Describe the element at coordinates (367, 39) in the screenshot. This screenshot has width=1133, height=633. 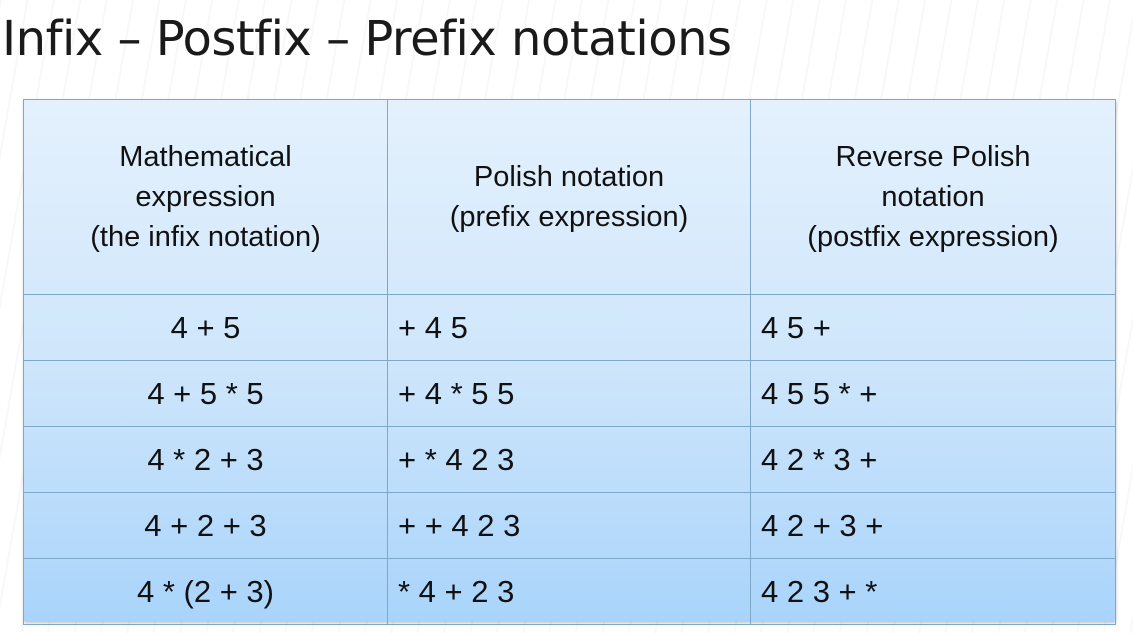
I see `slide-title: Infix – Postfix – Prefix notations` at that location.